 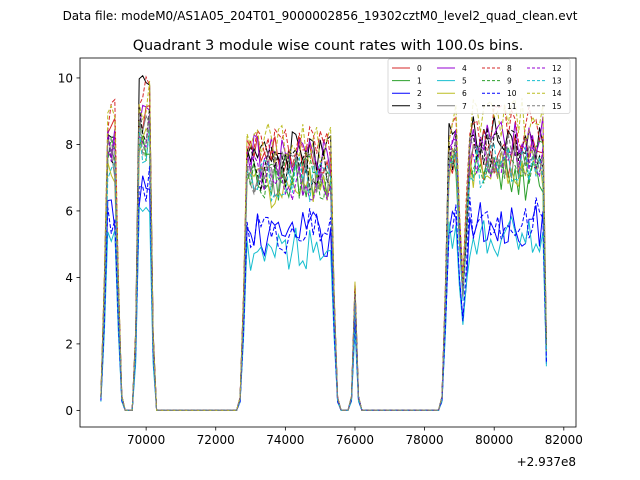 I want to click on y-tick-label: 6, so click(x=69, y=211).